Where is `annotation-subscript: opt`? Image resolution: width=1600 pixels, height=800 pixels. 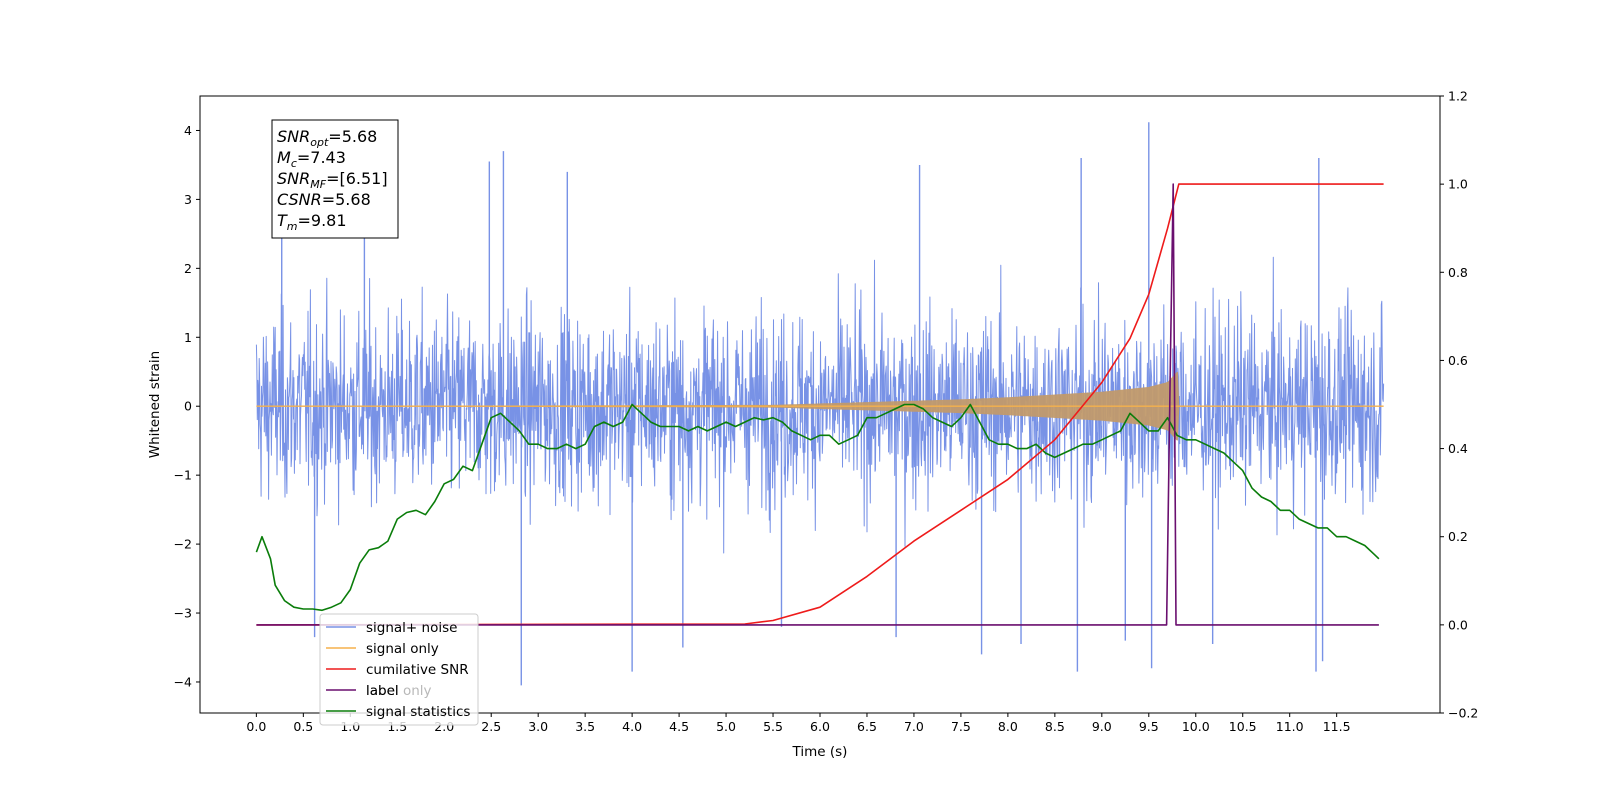
annotation-subscript: opt is located at coordinates (319, 142).